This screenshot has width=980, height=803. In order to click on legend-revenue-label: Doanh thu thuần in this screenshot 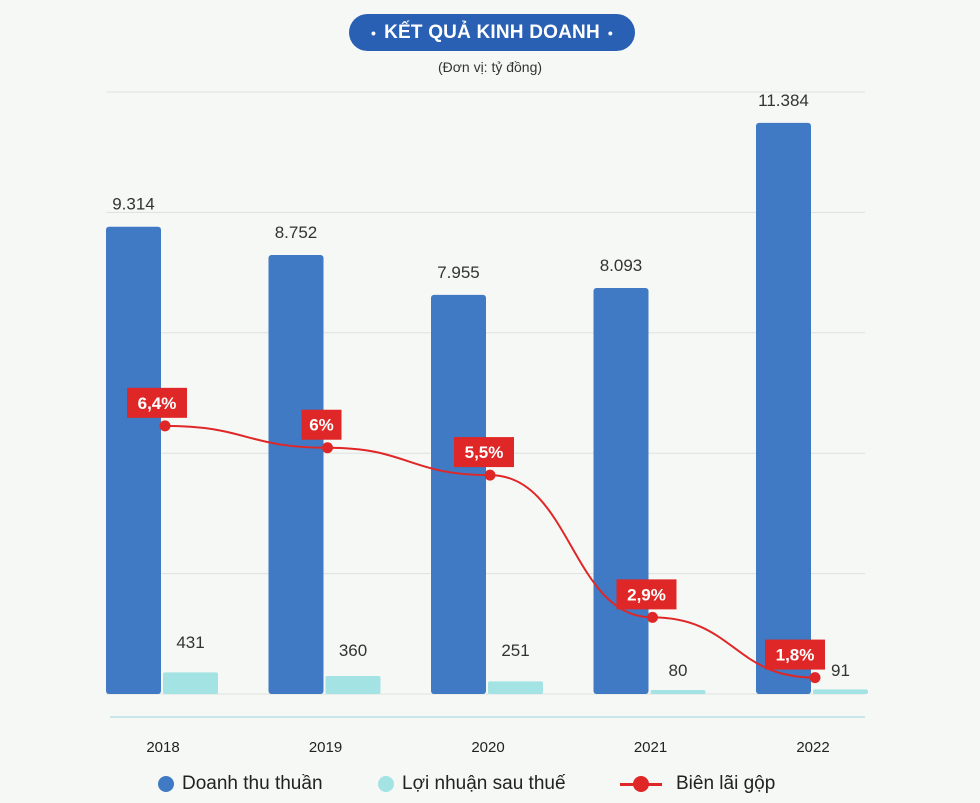, I will do `click(252, 783)`.